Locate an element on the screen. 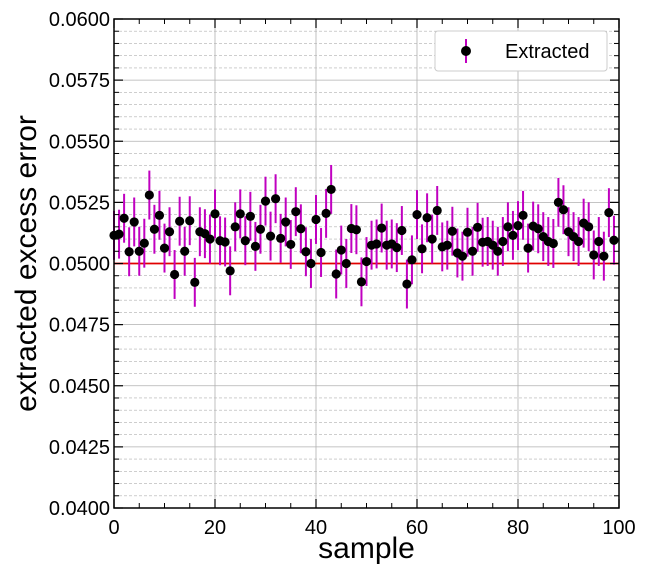 The height and width of the screenshot is (576, 648). x-tick-label: 100 is located at coordinates (618, 528).